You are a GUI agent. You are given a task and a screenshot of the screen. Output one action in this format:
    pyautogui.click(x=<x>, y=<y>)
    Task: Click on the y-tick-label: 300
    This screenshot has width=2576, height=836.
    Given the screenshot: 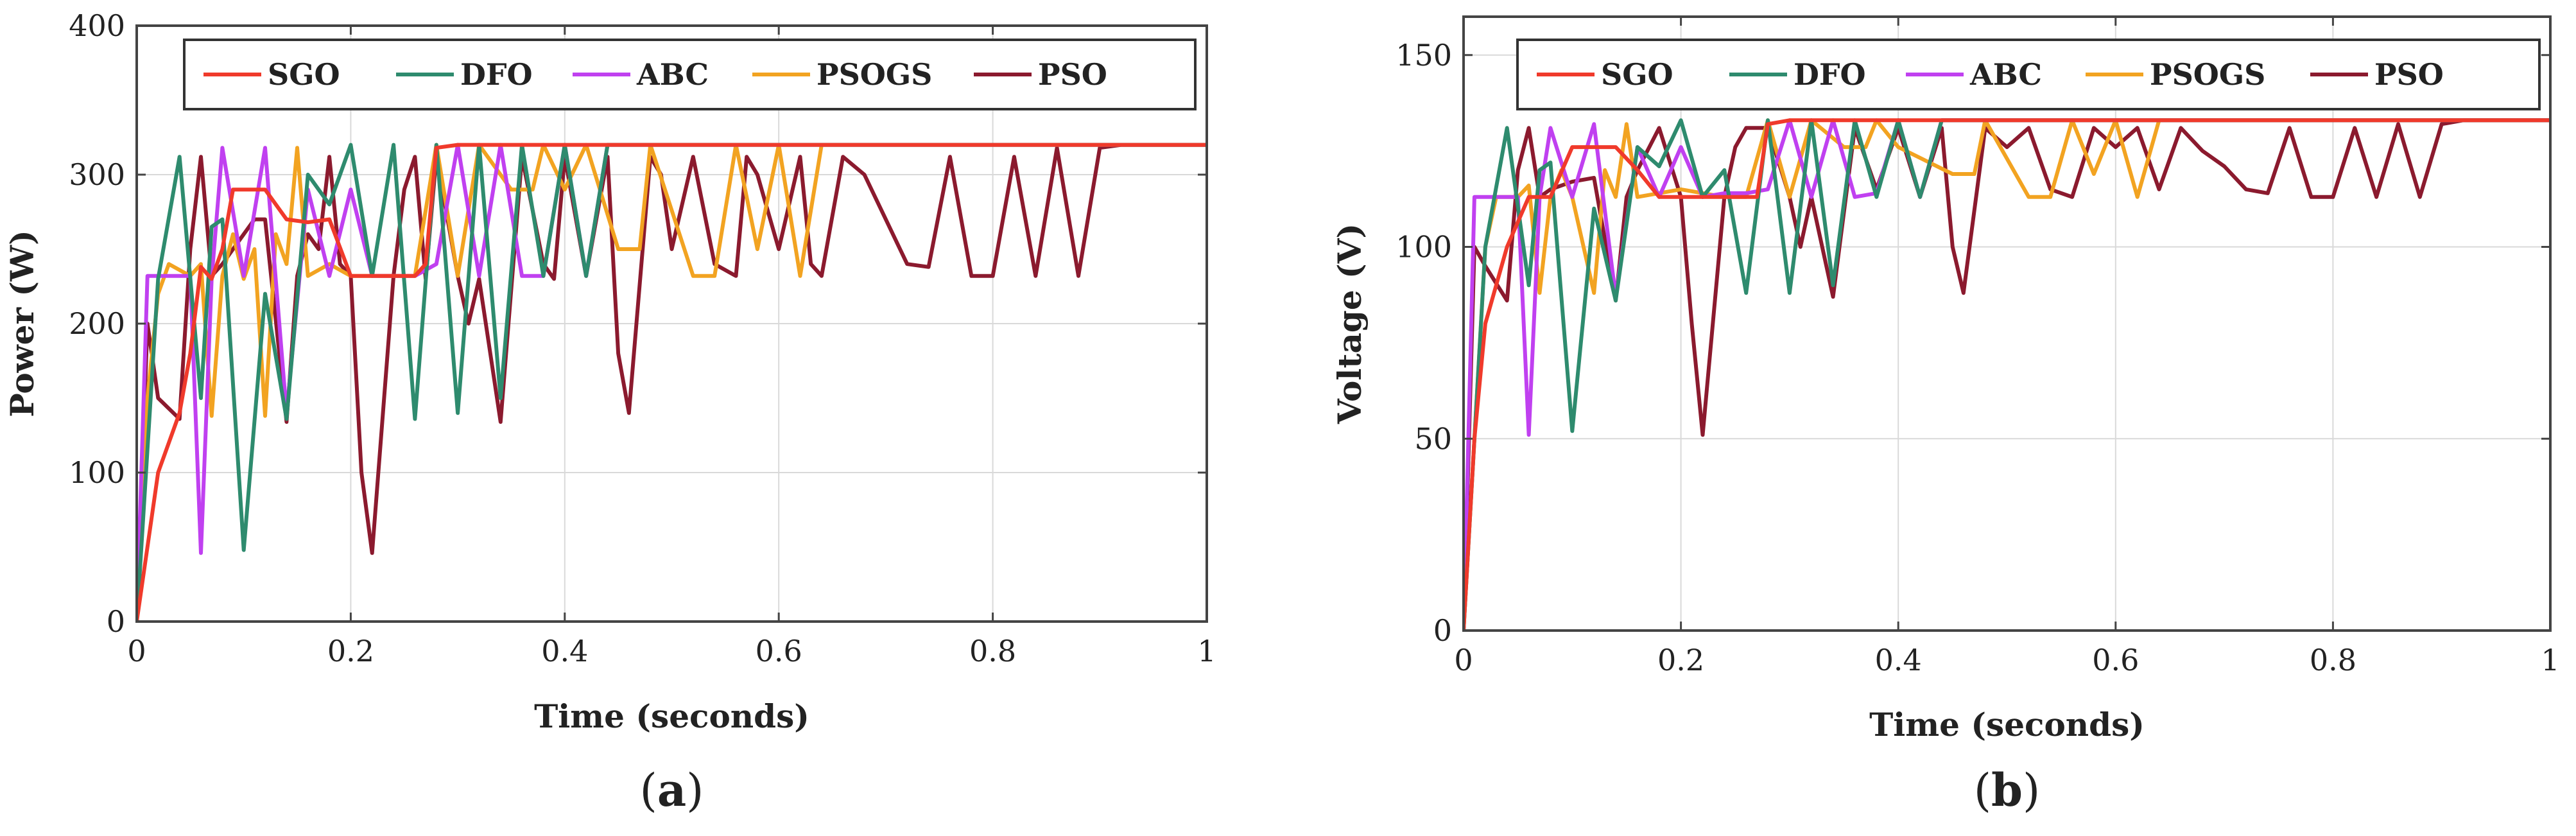 What is the action you would take?
    pyautogui.click(x=97, y=174)
    